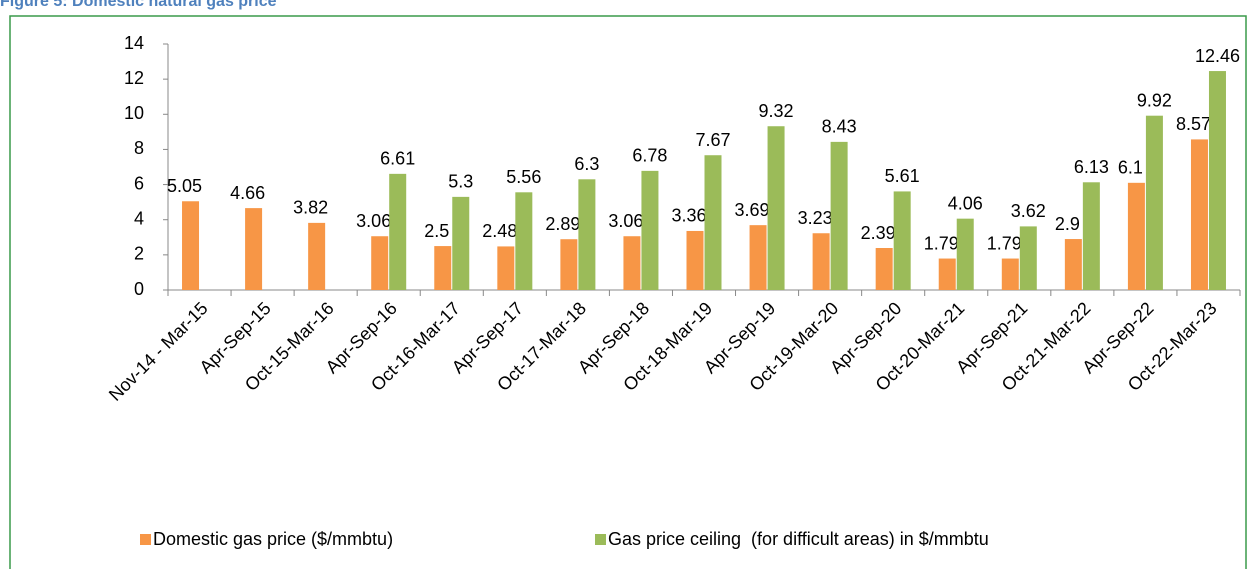  I want to click on y-tick-label: 10, so click(134, 113).